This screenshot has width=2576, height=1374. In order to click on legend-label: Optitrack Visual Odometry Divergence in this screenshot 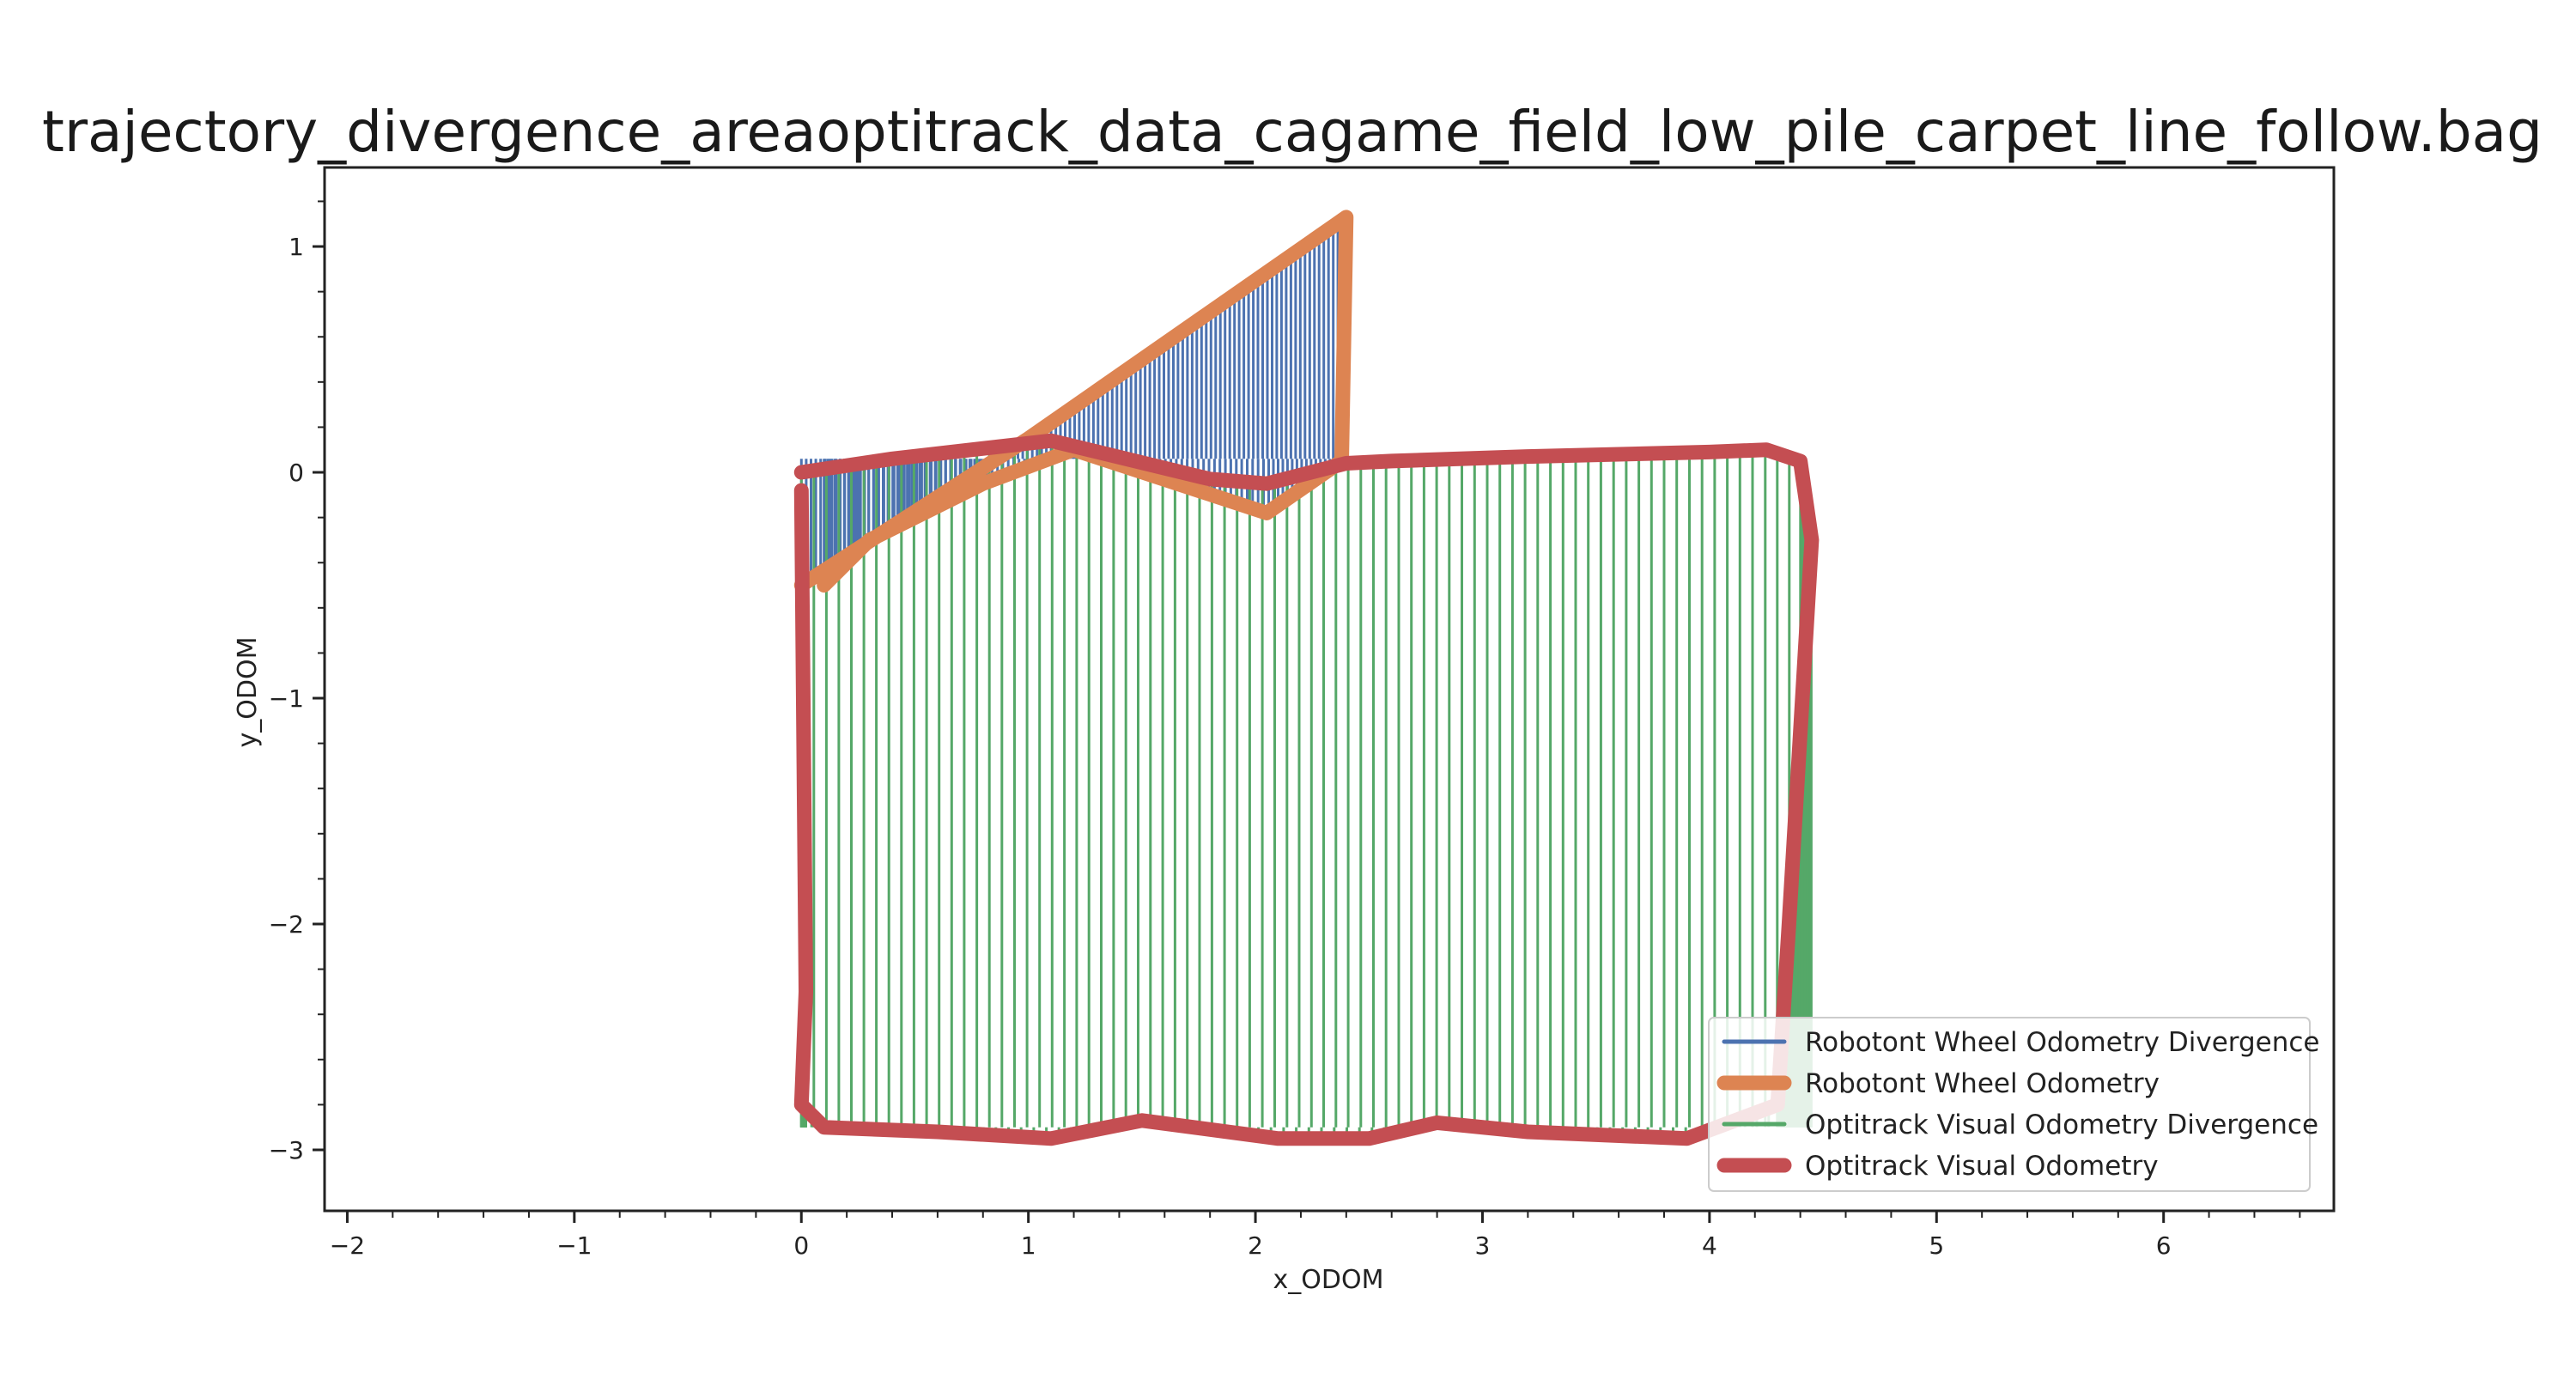, I will do `click(2061, 1125)`.